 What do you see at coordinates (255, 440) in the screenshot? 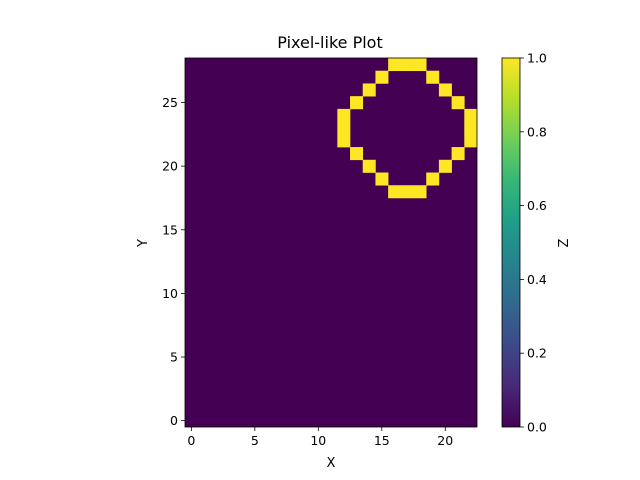
I see `x-tick-label: 5` at bounding box center [255, 440].